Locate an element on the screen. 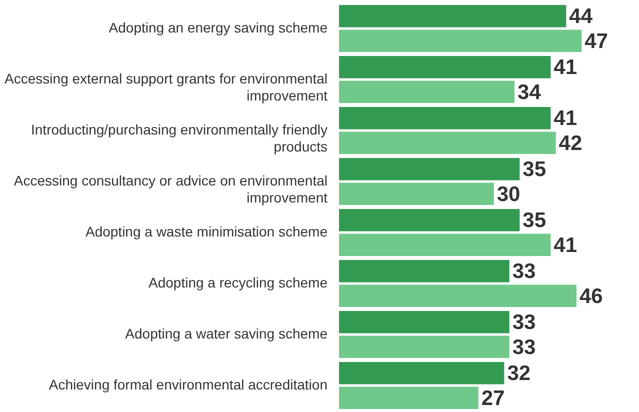 Image resolution: width=639 pixels, height=412 pixels. data-label: 42 is located at coordinates (570, 143).